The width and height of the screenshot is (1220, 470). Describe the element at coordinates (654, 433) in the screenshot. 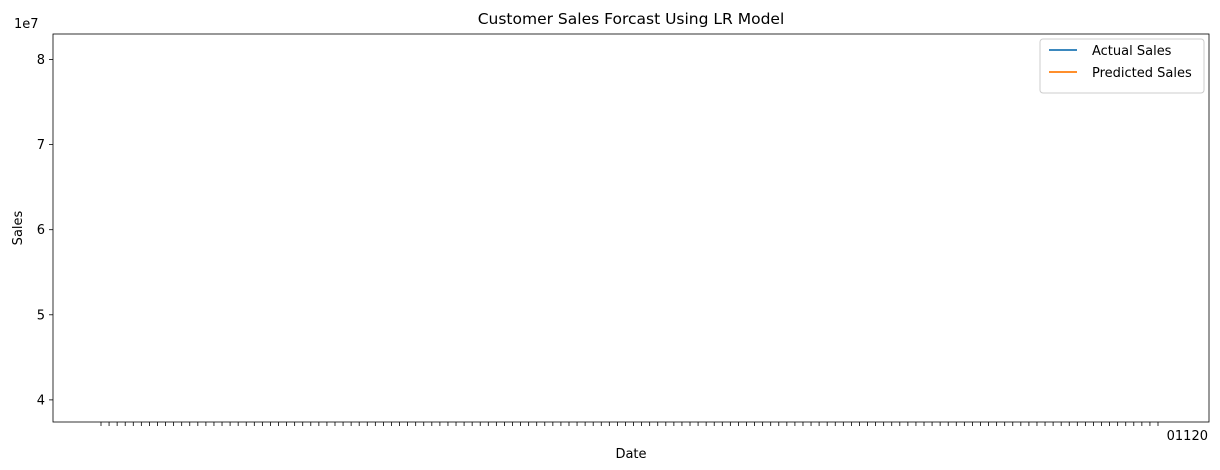

I see `x-axis-ticks: 01120` at that location.